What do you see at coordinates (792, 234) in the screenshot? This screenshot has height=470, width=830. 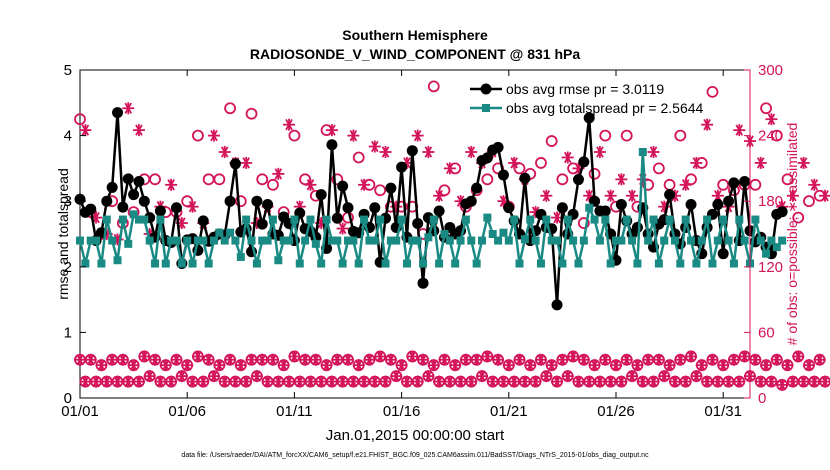 I see `y-axis-right-label: # of obs: o=possible; ∗=assimilated` at bounding box center [792, 234].